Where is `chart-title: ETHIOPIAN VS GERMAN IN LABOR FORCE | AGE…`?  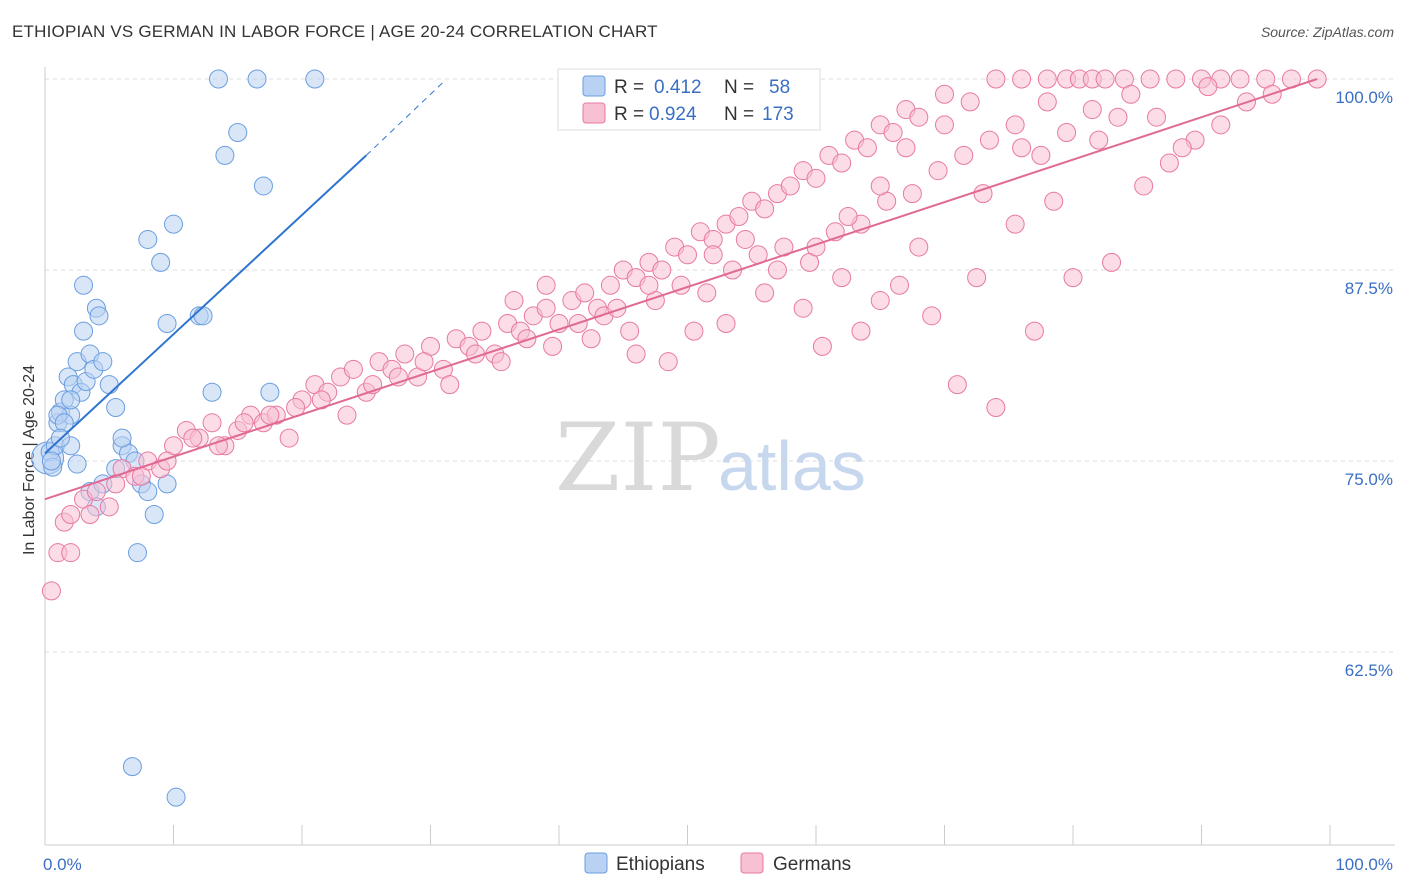 chart-title: ETHIOPIAN VS GERMAN IN LABOR FORCE | AGE… is located at coordinates (335, 31).